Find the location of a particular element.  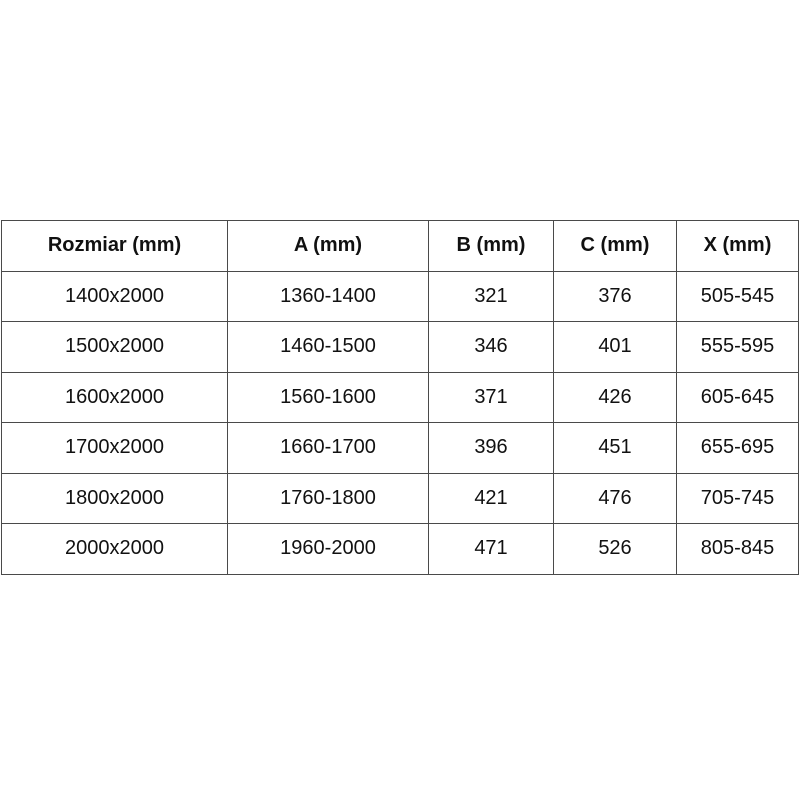

header-x: X (mm) is located at coordinates (737, 246).